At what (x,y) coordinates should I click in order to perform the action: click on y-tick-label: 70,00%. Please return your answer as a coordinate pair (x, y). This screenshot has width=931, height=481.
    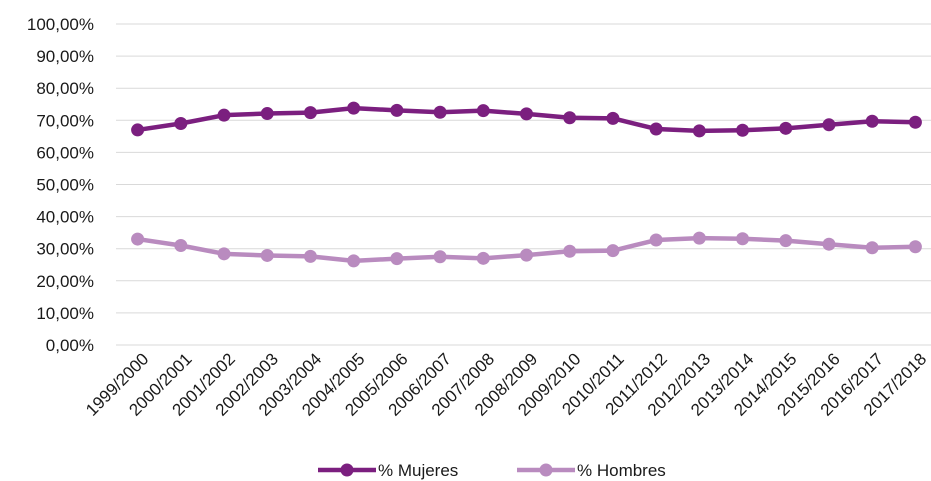
    Looking at the image, I should click on (65, 120).